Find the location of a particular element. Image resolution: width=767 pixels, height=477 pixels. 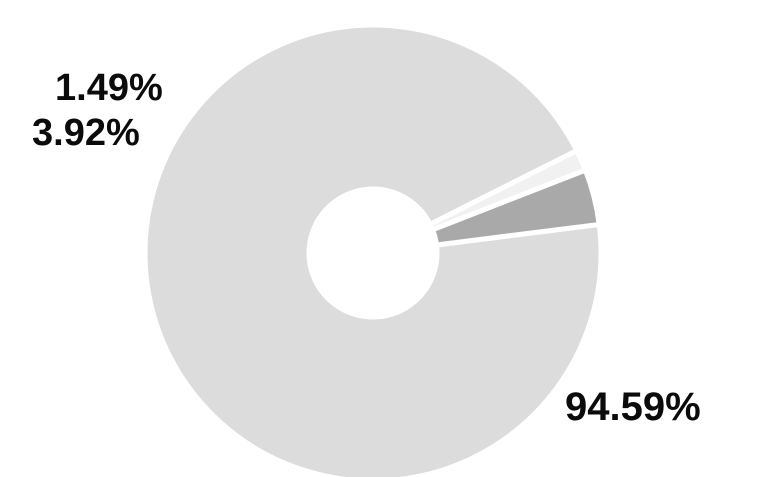

slice-label-small-bottom: 3.92% is located at coordinates (86, 133).